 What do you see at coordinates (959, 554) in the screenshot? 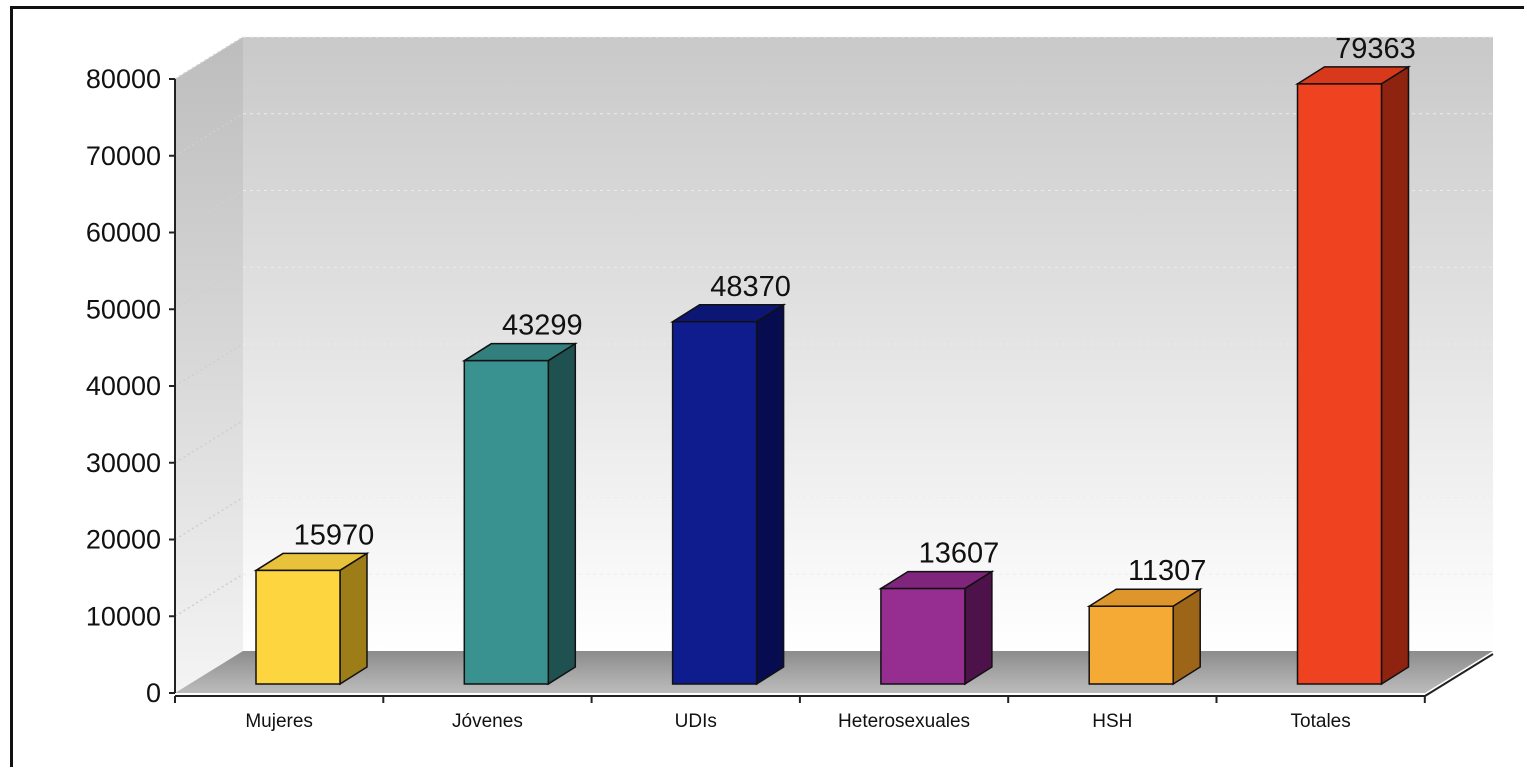
I see `data-label: 13607` at bounding box center [959, 554].